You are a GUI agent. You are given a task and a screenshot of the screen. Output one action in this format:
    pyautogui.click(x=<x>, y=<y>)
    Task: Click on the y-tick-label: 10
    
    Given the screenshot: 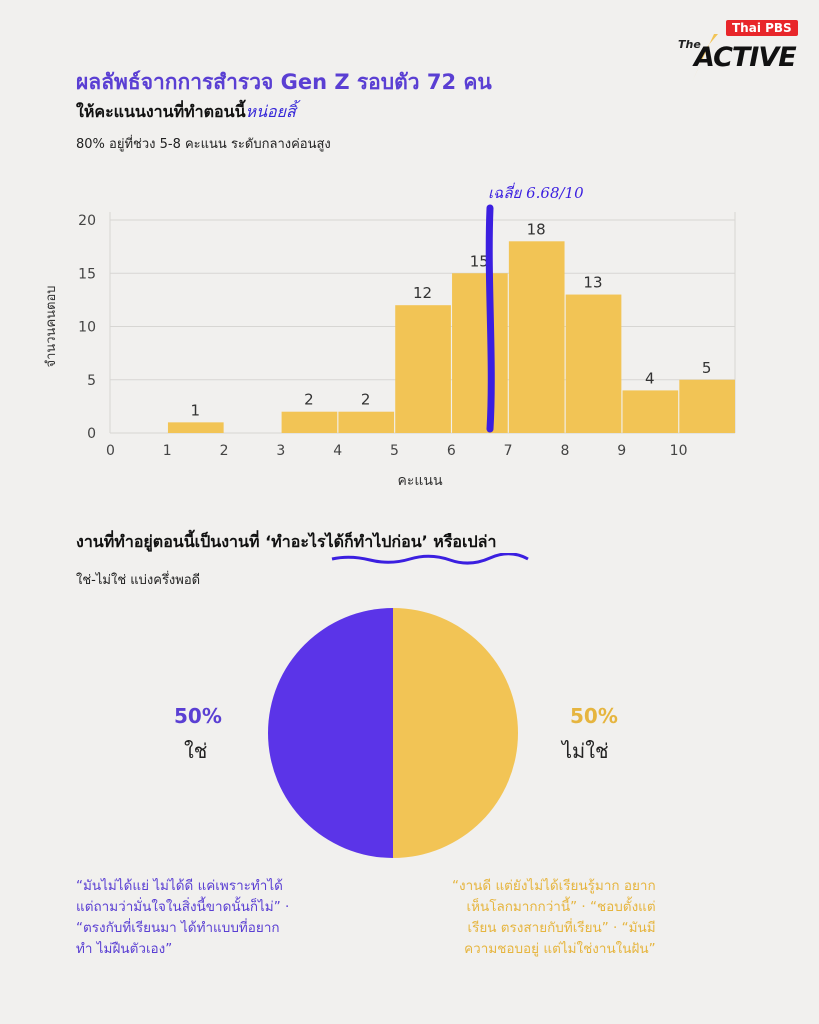 What is the action you would take?
    pyautogui.click(x=87, y=328)
    